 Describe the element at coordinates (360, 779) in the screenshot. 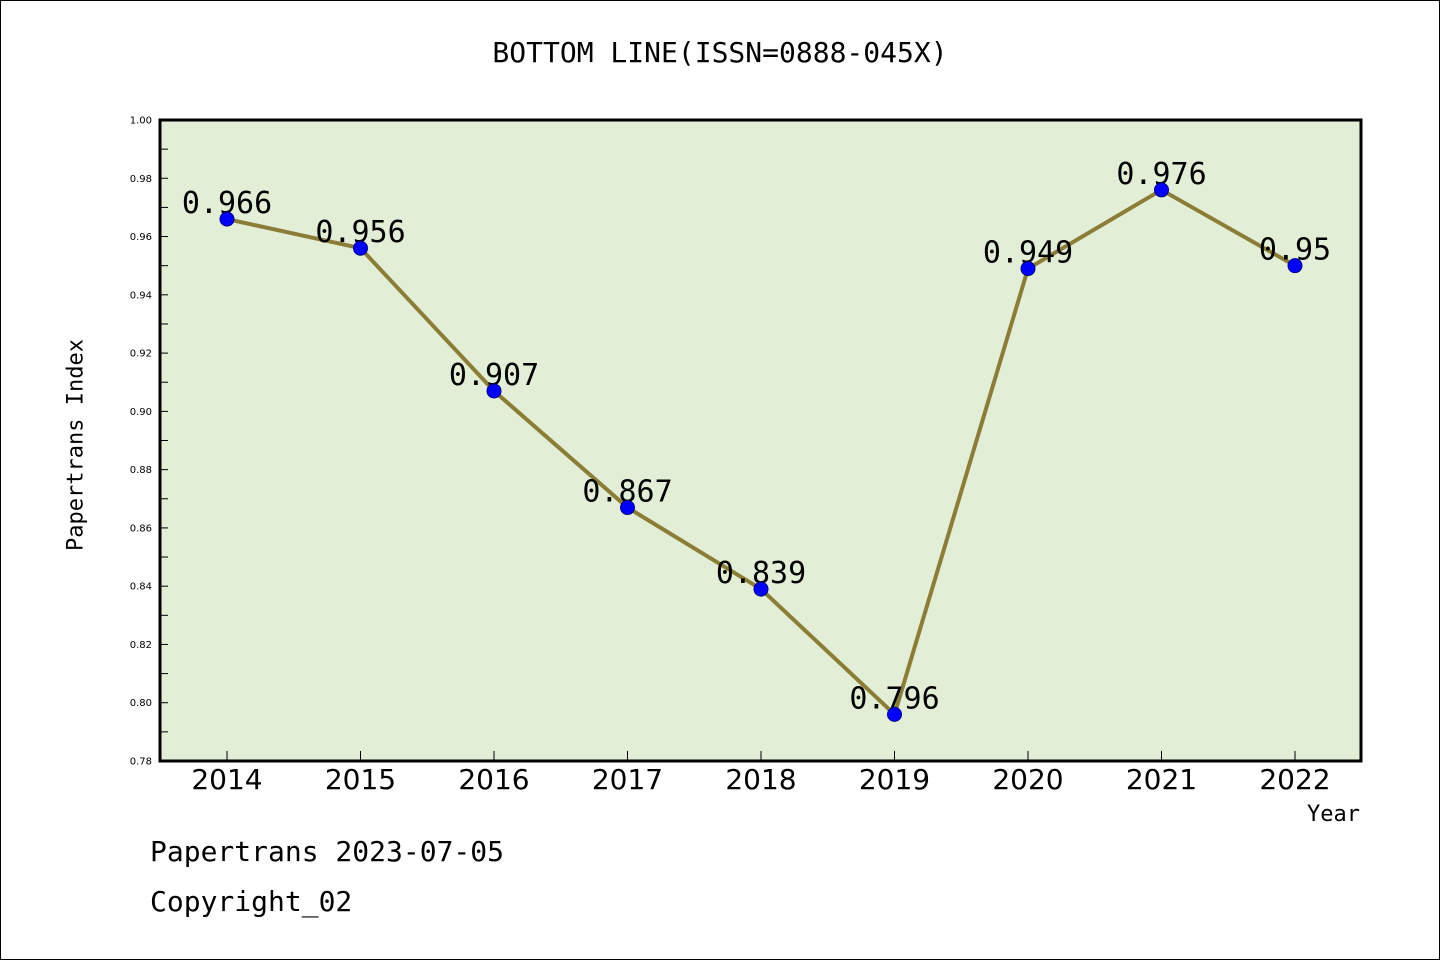

I see `x-tick-label: 2015` at that location.